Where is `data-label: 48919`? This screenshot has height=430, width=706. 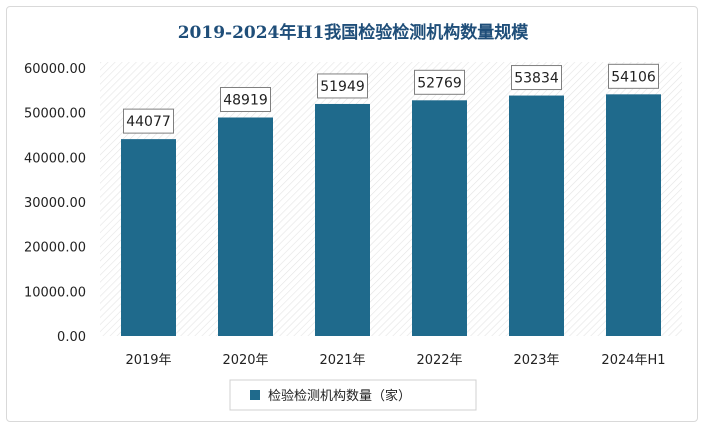 data-label: 48919 is located at coordinates (245, 100).